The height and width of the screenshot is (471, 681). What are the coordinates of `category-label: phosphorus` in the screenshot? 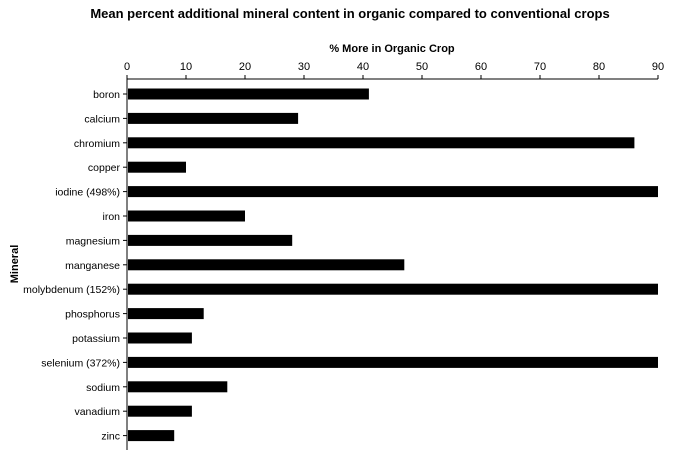 It's located at (92, 315).